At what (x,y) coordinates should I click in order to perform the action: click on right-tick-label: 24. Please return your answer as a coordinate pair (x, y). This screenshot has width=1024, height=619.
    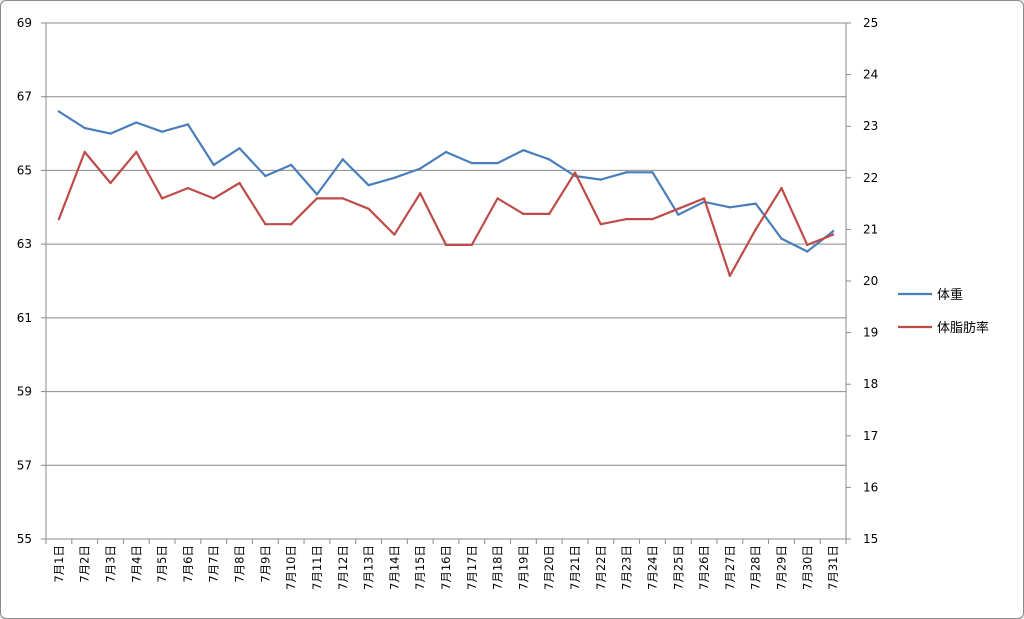
    Looking at the image, I should click on (870, 75).